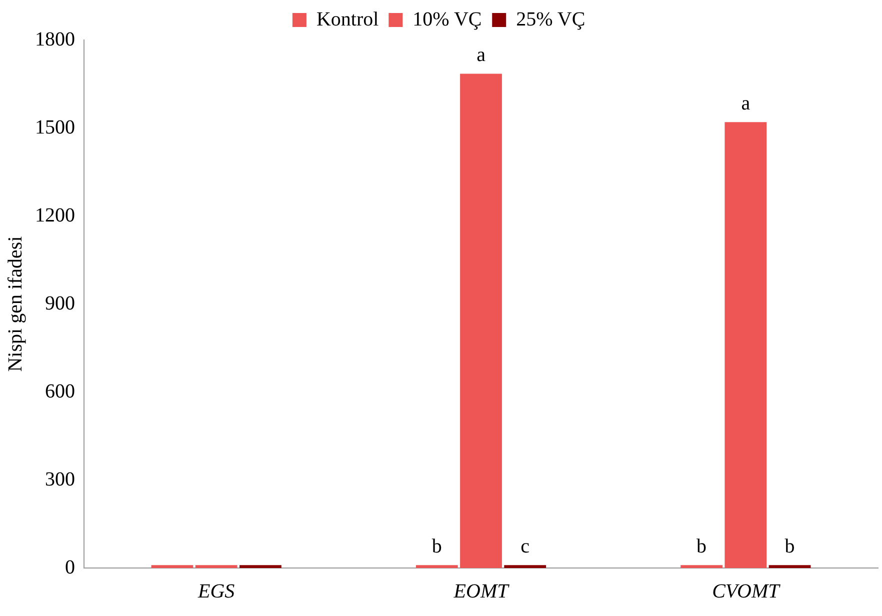 The height and width of the screenshot is (616, 882). What do you see at coordinates (447, 19) in the screenshot?
I see `legend-label: 10% VÇ` at bounding box center [447, 19].